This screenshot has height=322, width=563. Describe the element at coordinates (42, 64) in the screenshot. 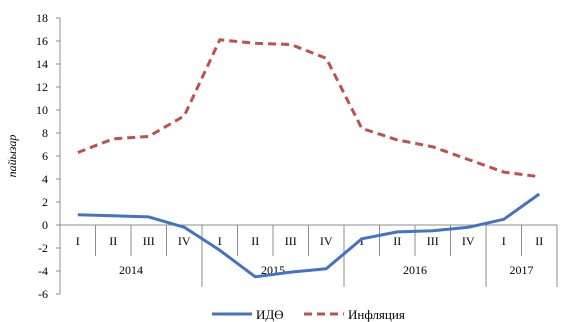

I see `y-tick-label: 14` at that location.